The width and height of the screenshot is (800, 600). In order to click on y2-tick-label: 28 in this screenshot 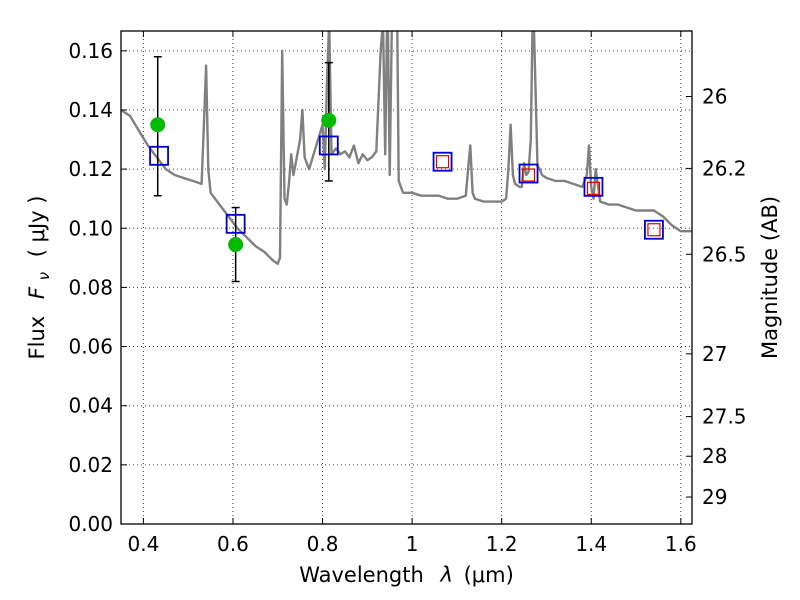, I will do `click(714, 456)`.